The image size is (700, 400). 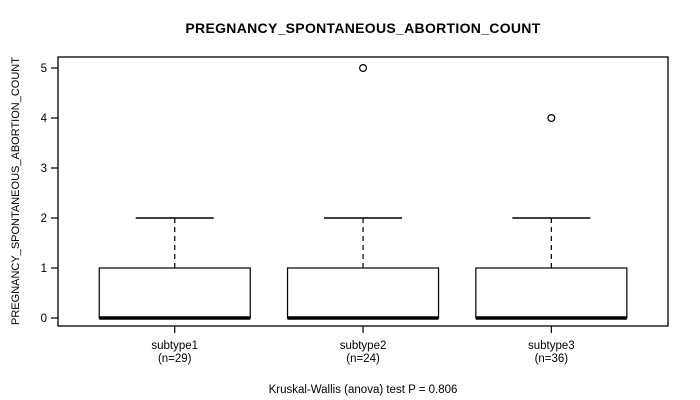 What do you see at coordinates (44, 69) in the screenshot?
I see `y-tick-label: 5` at bounding box center [44, 69].